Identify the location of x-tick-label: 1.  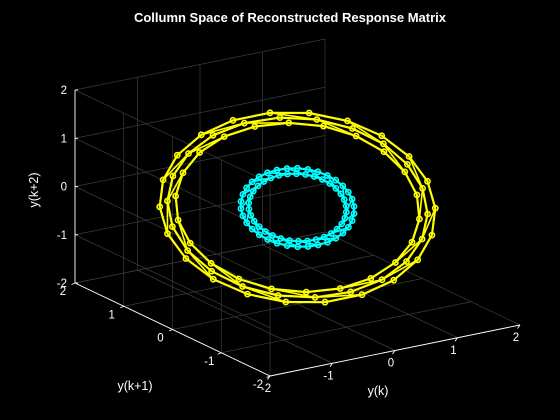
(453, 351).